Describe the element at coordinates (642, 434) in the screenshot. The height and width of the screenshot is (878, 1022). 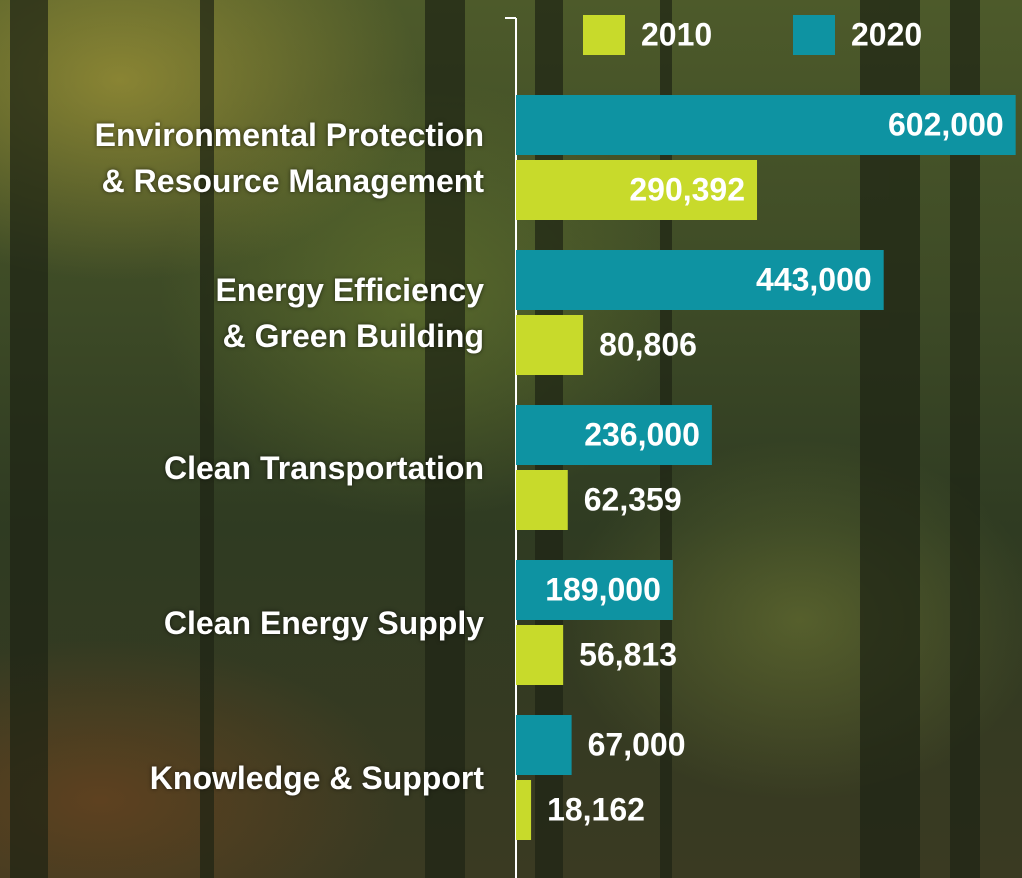
I see `value-label: 236,000` at that location.